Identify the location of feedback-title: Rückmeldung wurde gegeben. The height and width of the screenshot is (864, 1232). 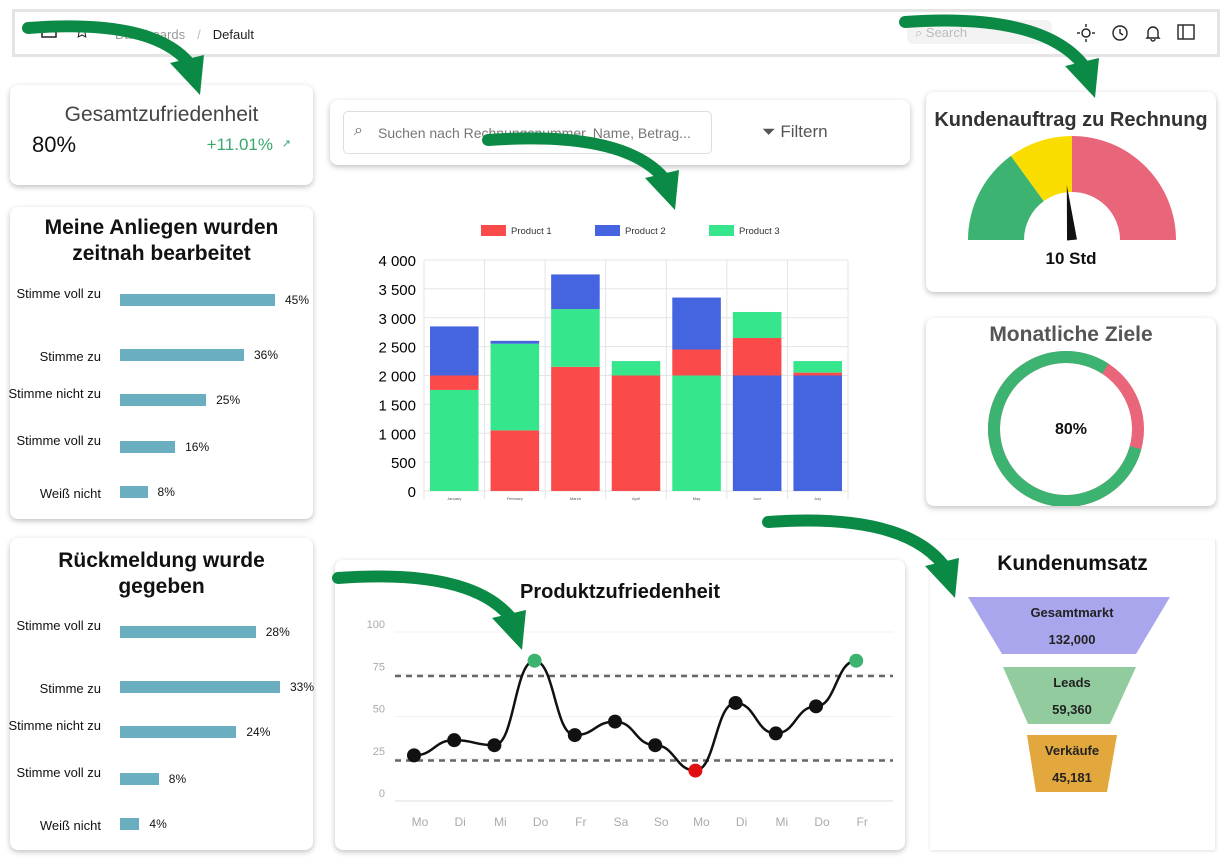
(161, 573).